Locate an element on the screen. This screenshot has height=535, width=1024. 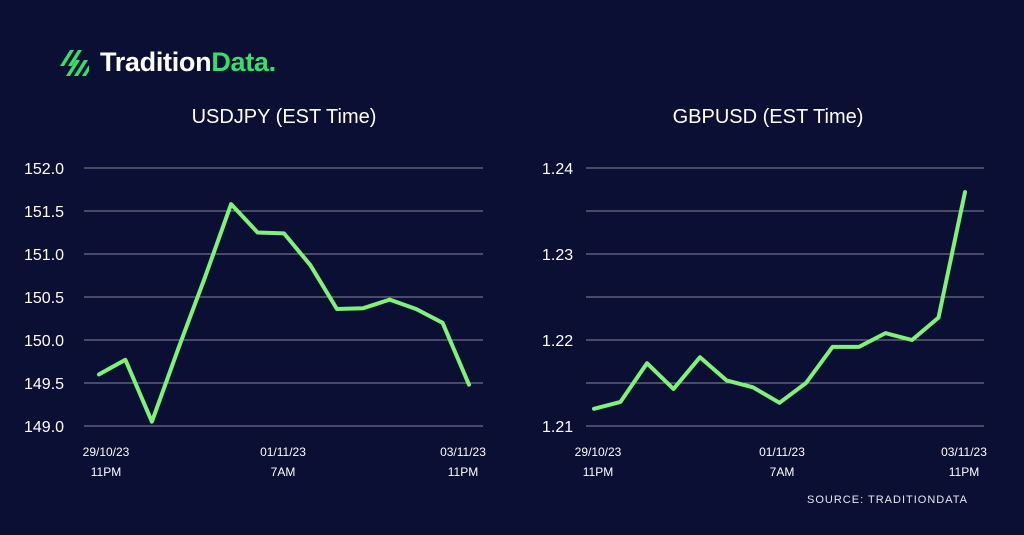
source-note: SOURCE: TRADITIONDATA is located at coordinates (887, 500).